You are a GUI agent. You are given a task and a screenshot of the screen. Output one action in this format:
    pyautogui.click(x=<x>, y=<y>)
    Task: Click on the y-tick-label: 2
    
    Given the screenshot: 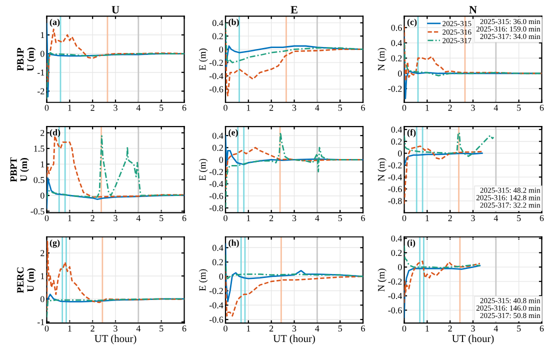 What is the action you would take?
    pyautogui.click(x=42, y=133)
    